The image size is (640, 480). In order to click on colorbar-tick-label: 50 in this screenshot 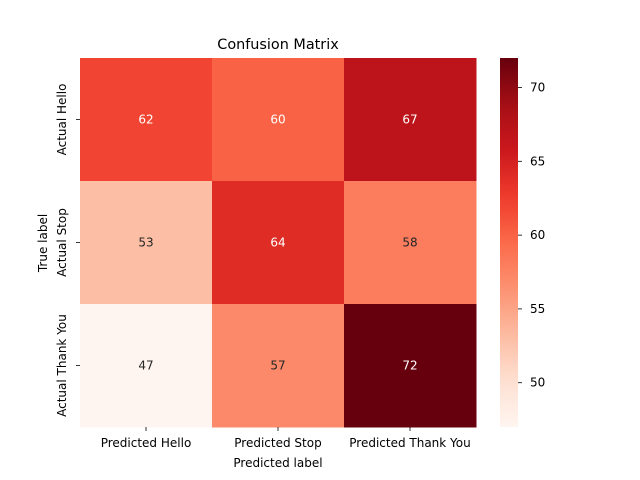, I will do `click(537, 383)`.